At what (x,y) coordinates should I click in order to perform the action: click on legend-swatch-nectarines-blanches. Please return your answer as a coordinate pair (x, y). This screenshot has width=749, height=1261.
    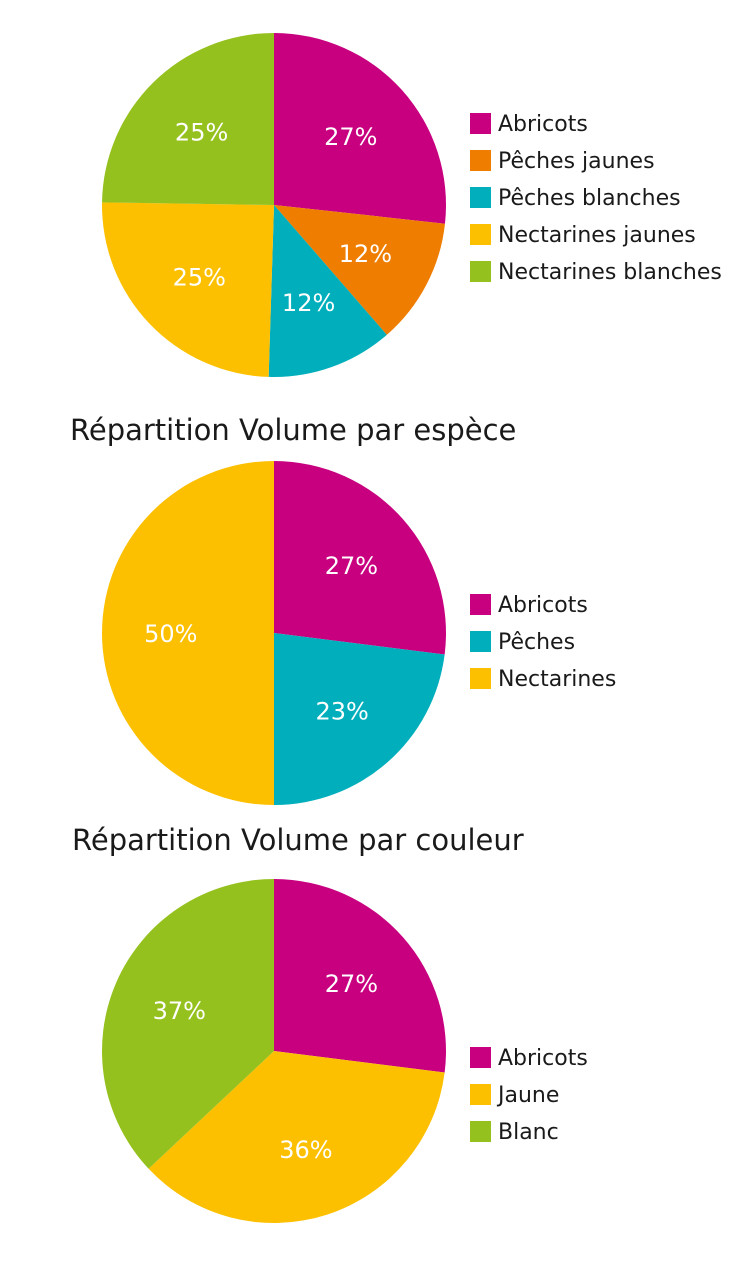
    Looking at the image, I should click on (480, 271).